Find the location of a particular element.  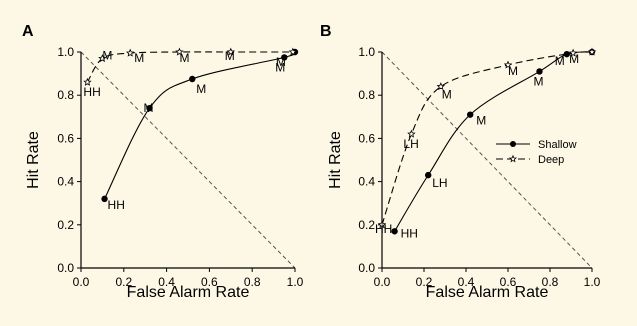

point-label-shallow: LH is located at coordinates (439, 183).